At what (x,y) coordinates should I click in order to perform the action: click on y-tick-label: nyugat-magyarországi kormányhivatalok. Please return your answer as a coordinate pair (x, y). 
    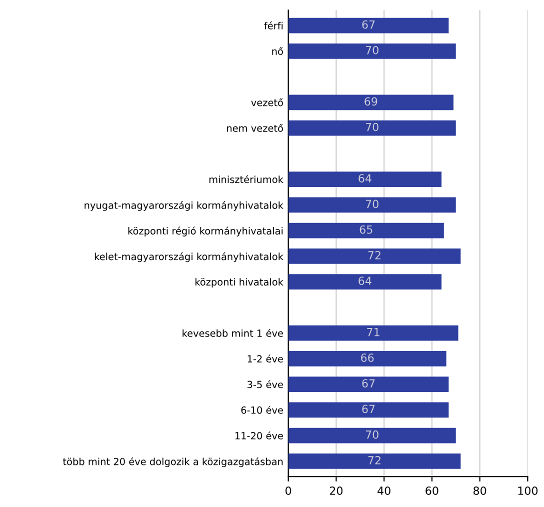
    Looking at the image, I should click on (184, 206).